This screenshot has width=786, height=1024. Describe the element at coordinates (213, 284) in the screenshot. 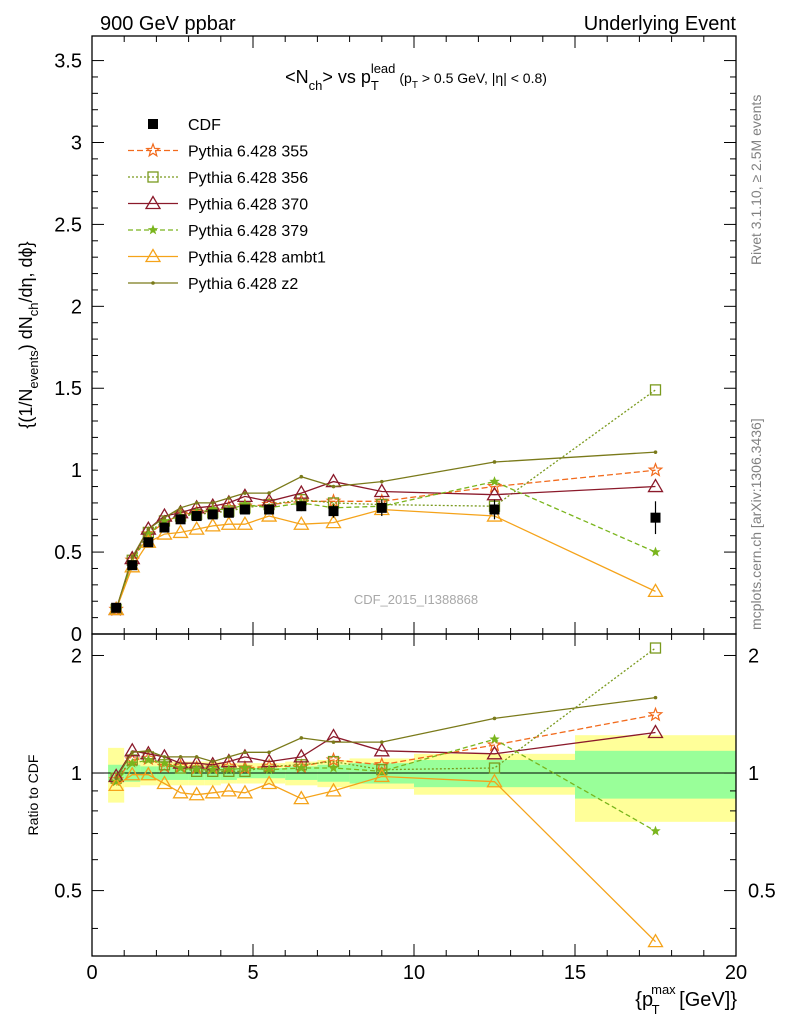

I see `legend-item-6: Pythia 6.428 z2` at that location.